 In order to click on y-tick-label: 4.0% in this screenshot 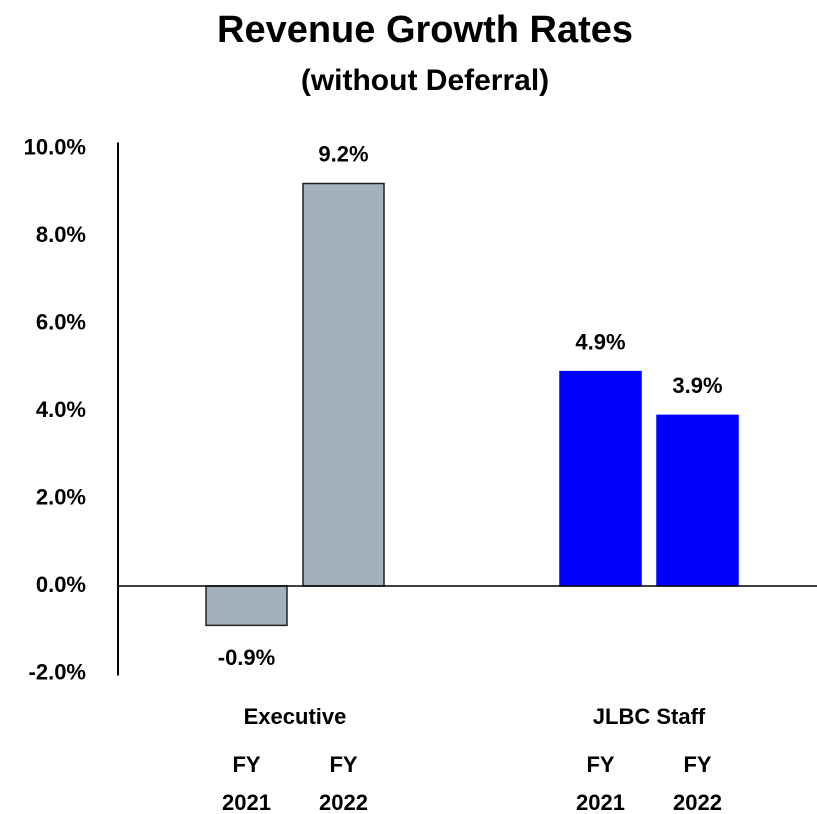, I will do `click(61, 409)`.